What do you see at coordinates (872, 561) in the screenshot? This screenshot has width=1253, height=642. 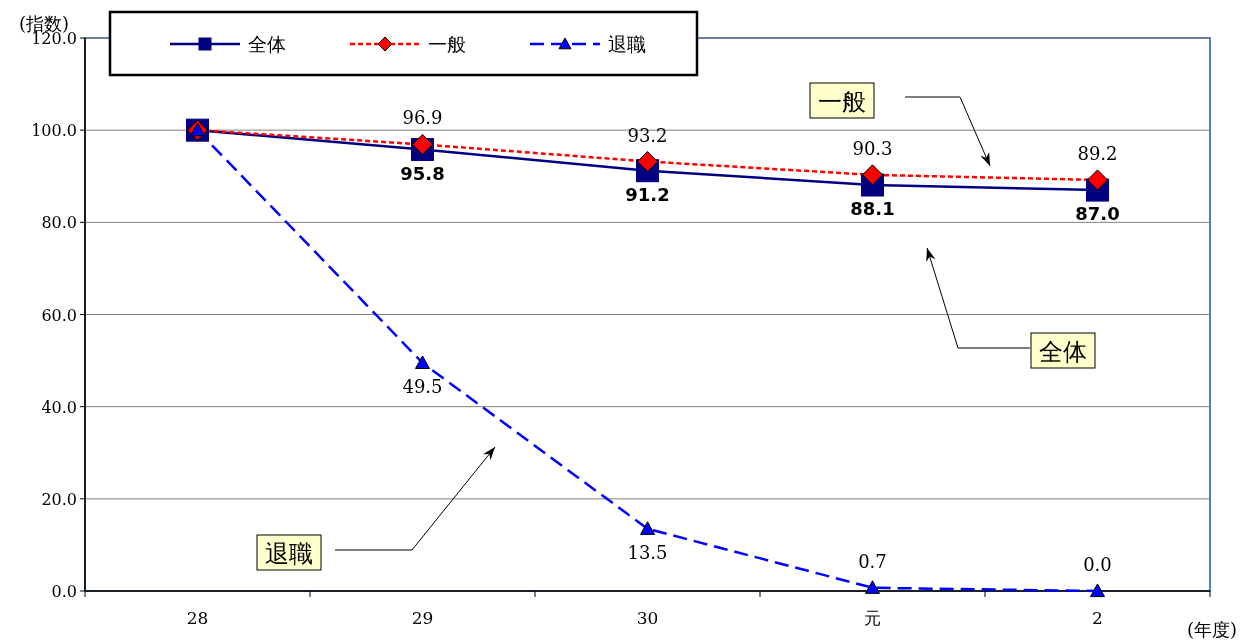 I see `data-label: 0.7` at bounding box center [872, 561].